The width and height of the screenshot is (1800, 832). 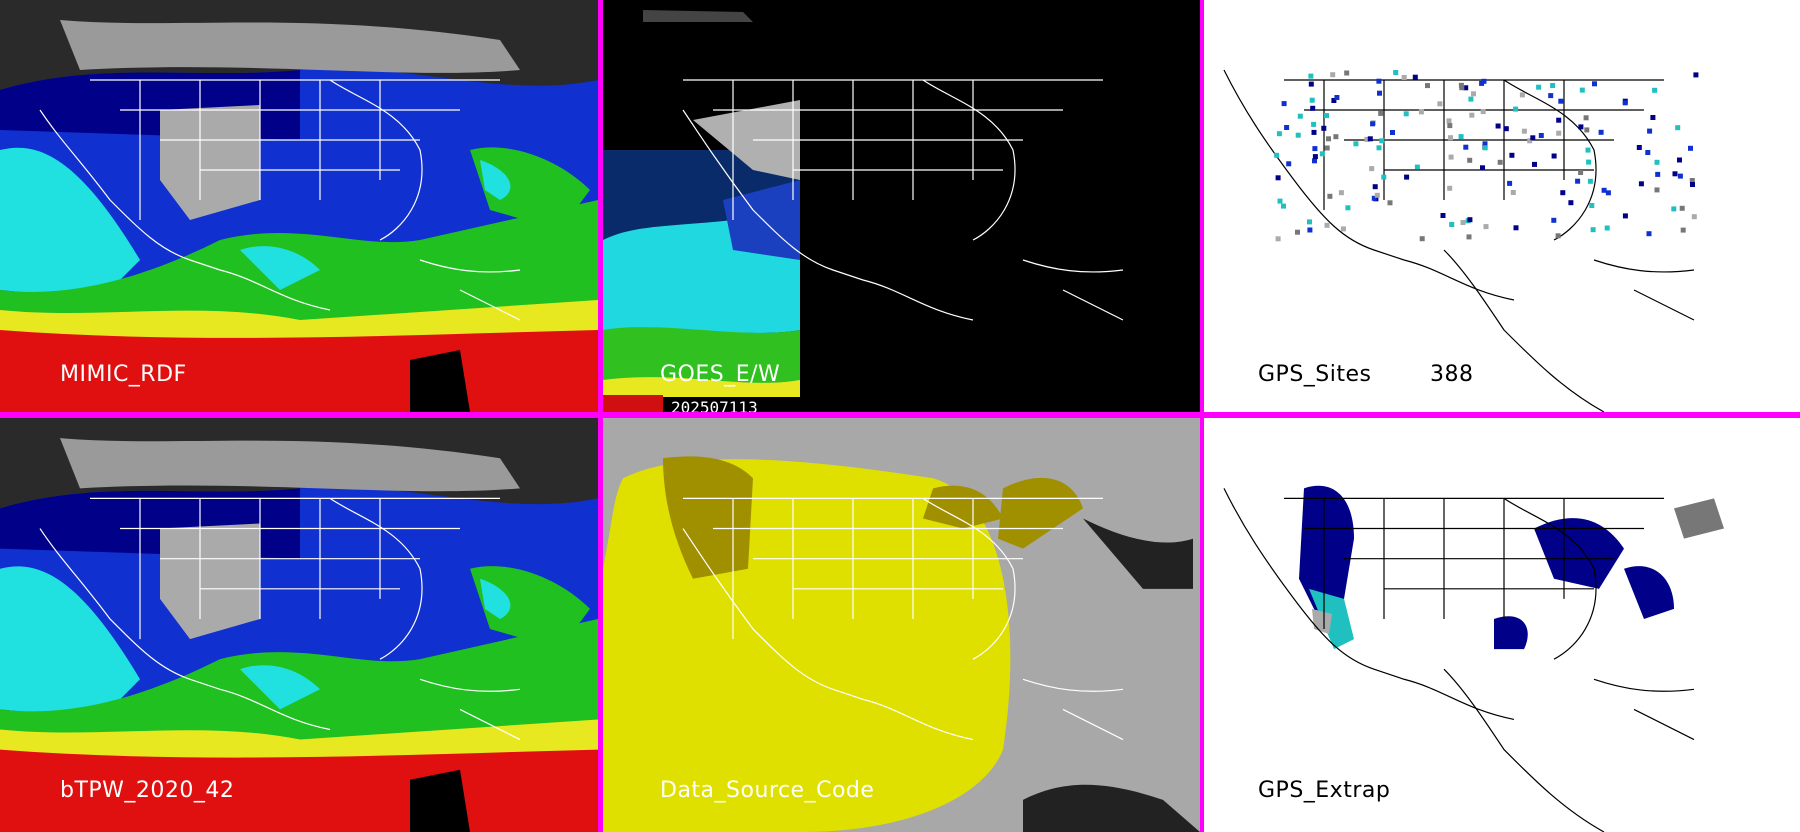 What do you see at coordinates (1324, 790) in the screenshot?
I see `panel-label-gps-extrap: GPS_Extrap` at bounding box center [1324, 790].